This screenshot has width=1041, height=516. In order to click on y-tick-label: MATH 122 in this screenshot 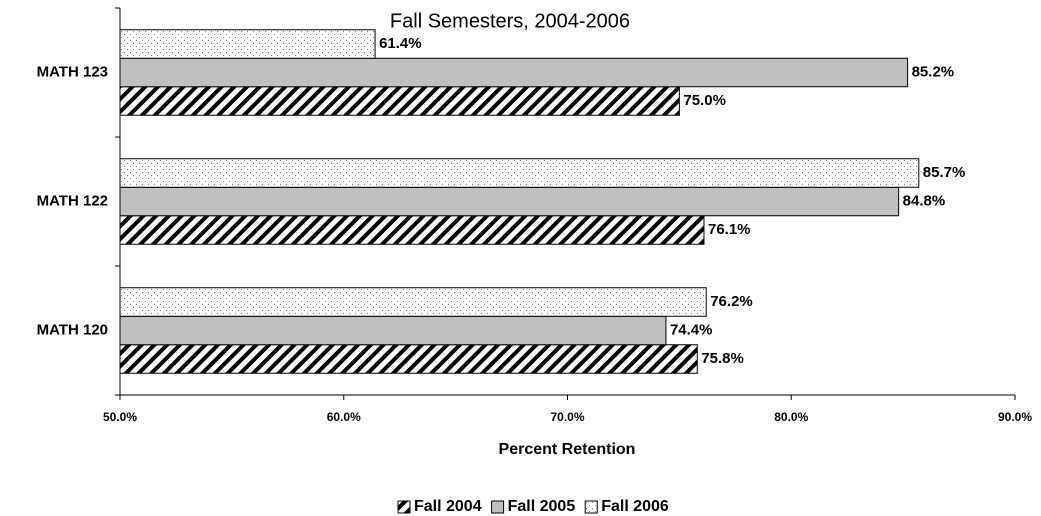, I will do `click(72, 200)`.